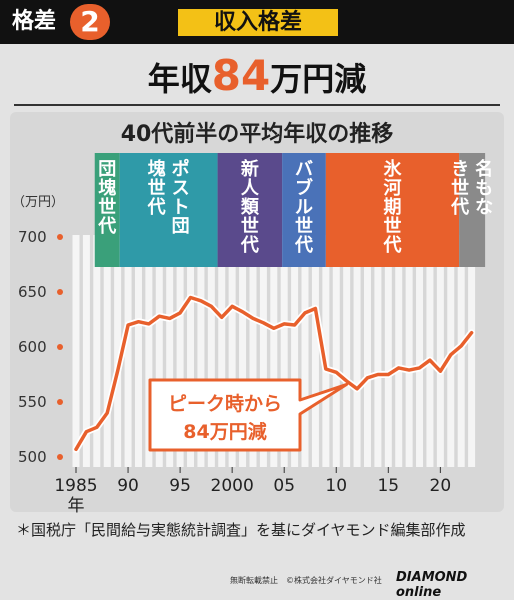 Image resolution: width=514 pixels, height=600 pixels. I want to click on x-tick-label: 95, so click(180, 486).